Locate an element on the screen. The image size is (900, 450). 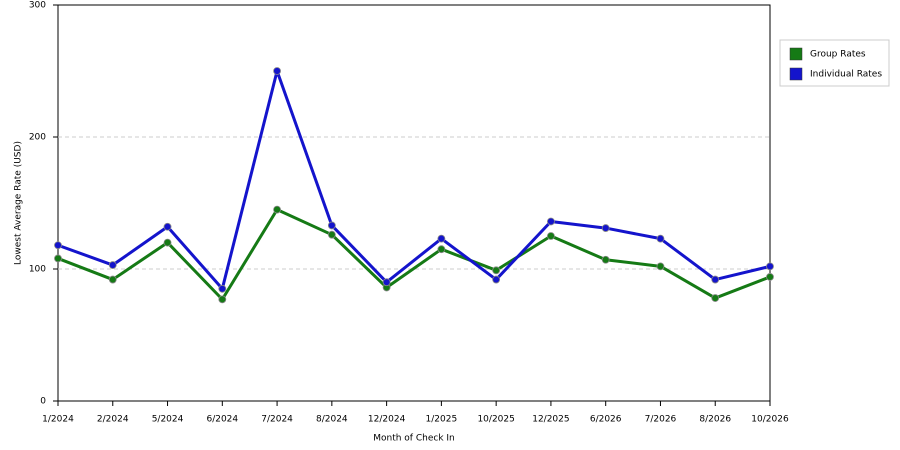
x-tick-label: 10/2025 is located at coordinates (495, 420).